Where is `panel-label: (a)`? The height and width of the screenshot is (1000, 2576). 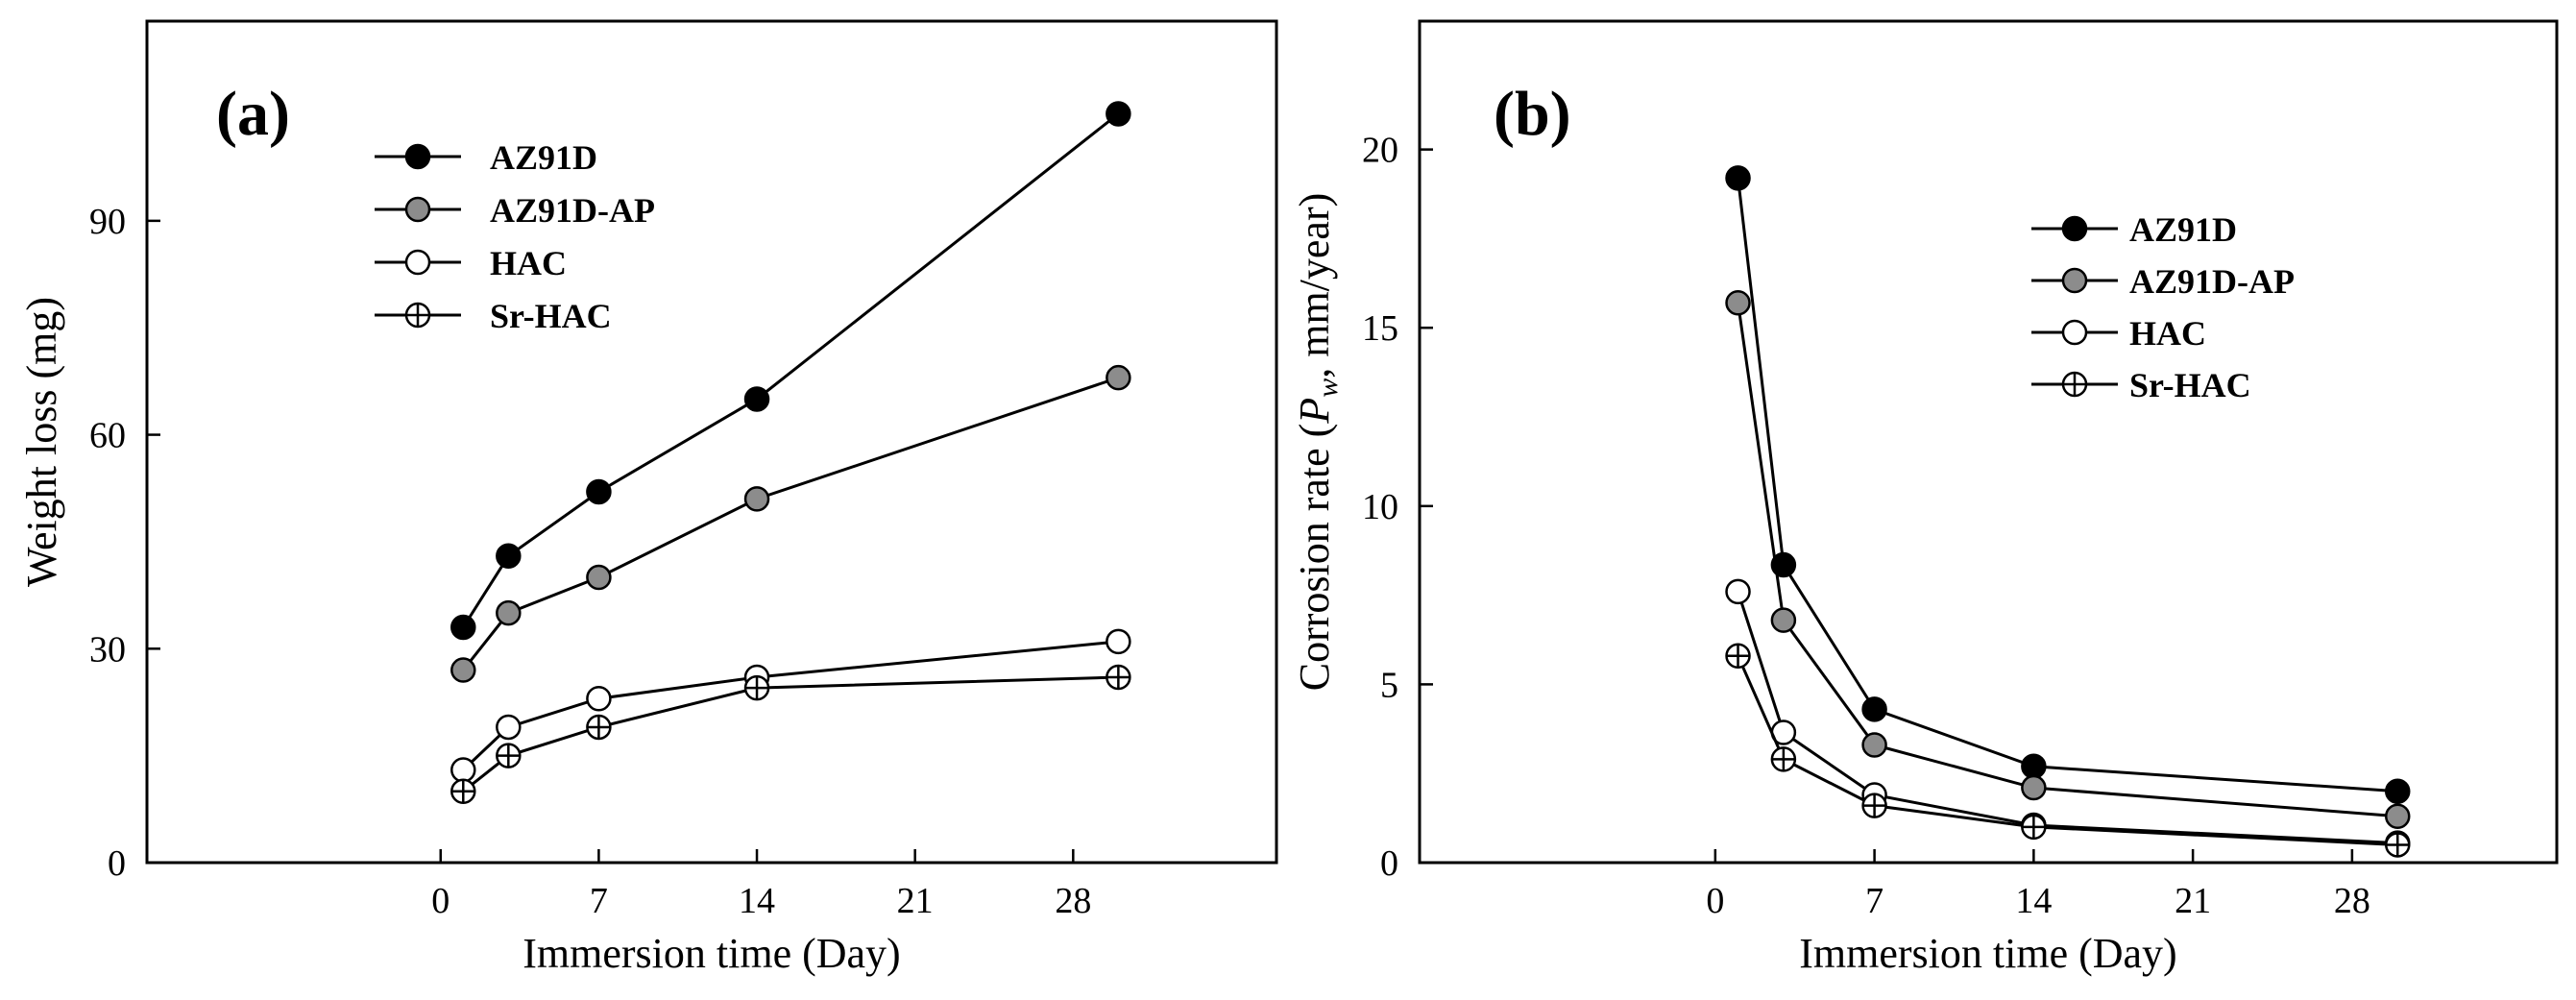 panel-label: (a) is located at coordinates (253, 114).